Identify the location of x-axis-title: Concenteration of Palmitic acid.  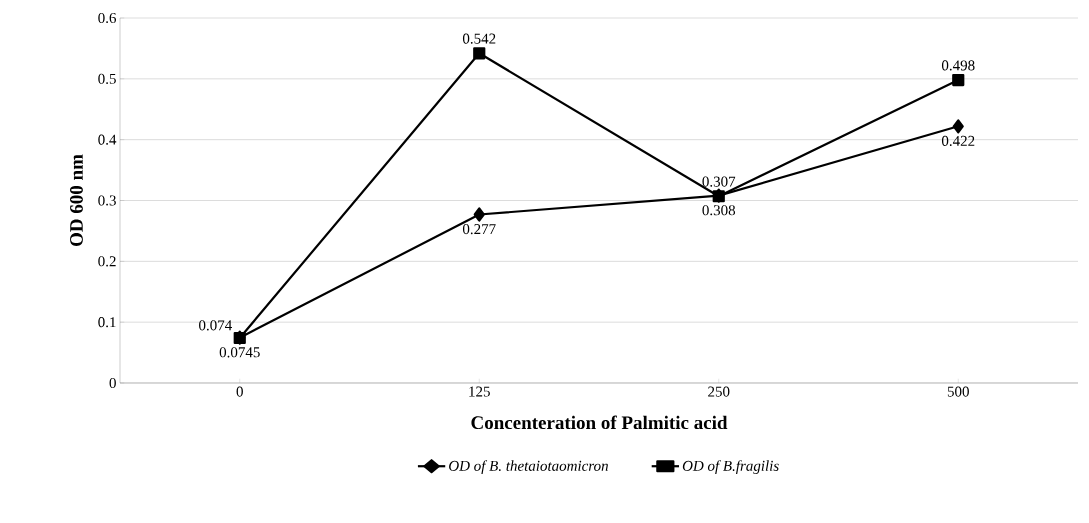
(599, 422).